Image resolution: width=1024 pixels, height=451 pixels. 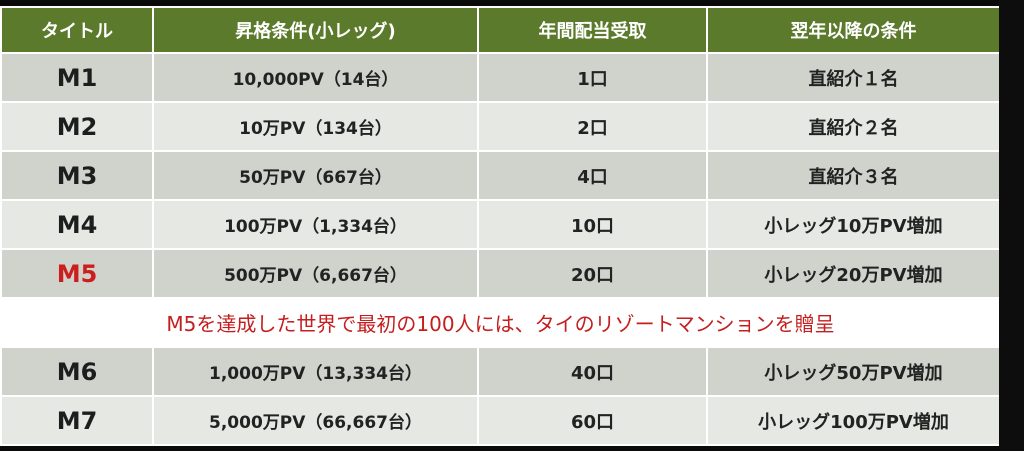 What do you see at coordinates (592, 175) in the screenshot?
I see `annual-dividend: 4口` at bounding box center [592, 175].